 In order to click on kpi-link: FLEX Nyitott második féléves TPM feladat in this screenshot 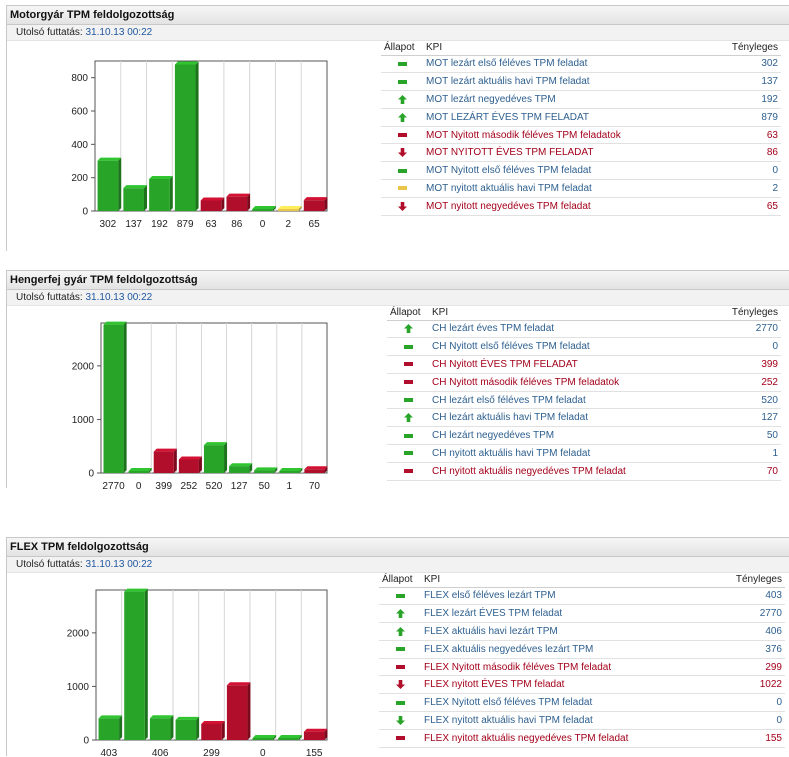, I will do `click(567, 667)`.